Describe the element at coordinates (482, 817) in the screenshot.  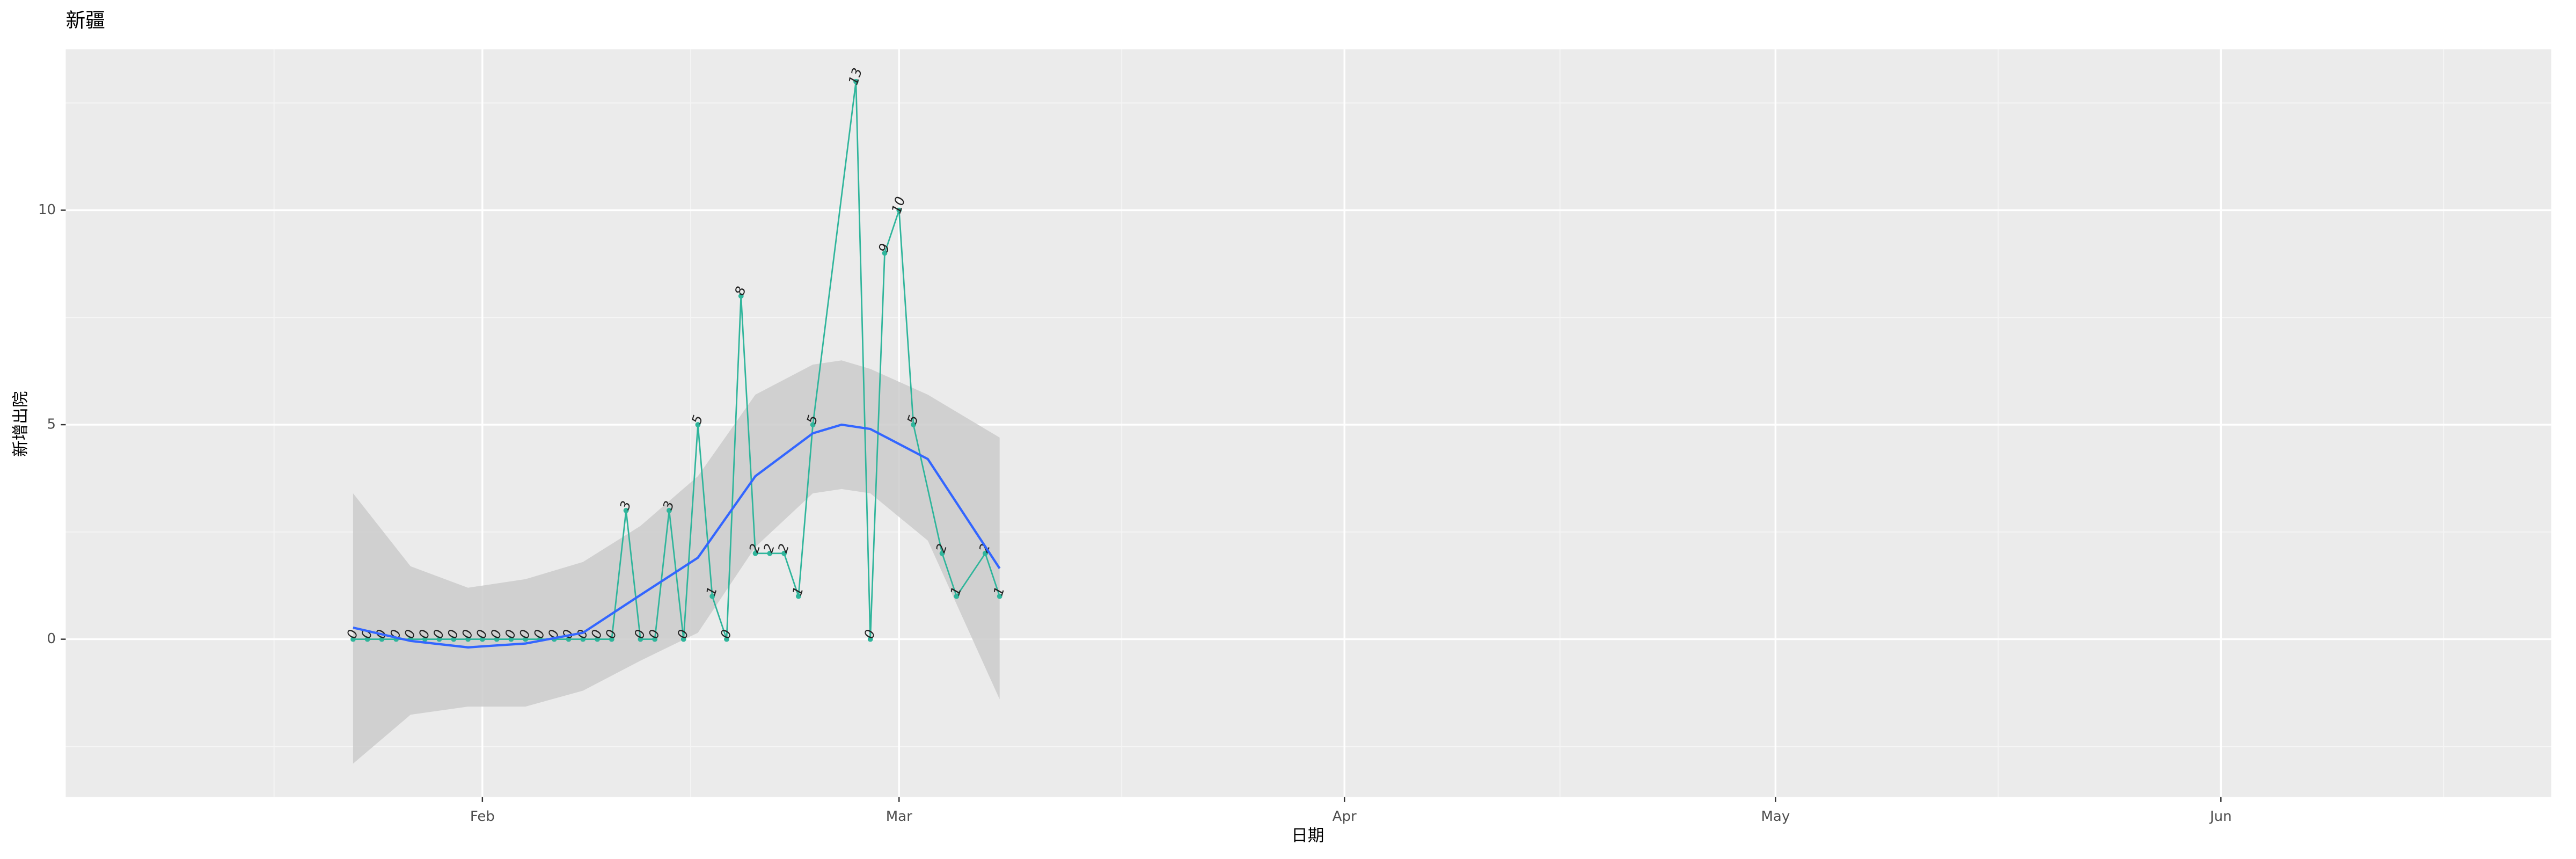
I see `x-tick-label: Feb` at that location.